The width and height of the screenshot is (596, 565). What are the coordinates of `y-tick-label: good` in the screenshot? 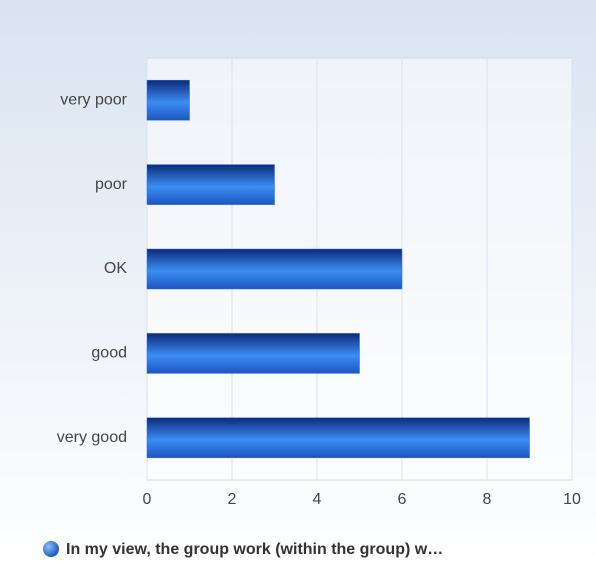 It's located at (109, 353).